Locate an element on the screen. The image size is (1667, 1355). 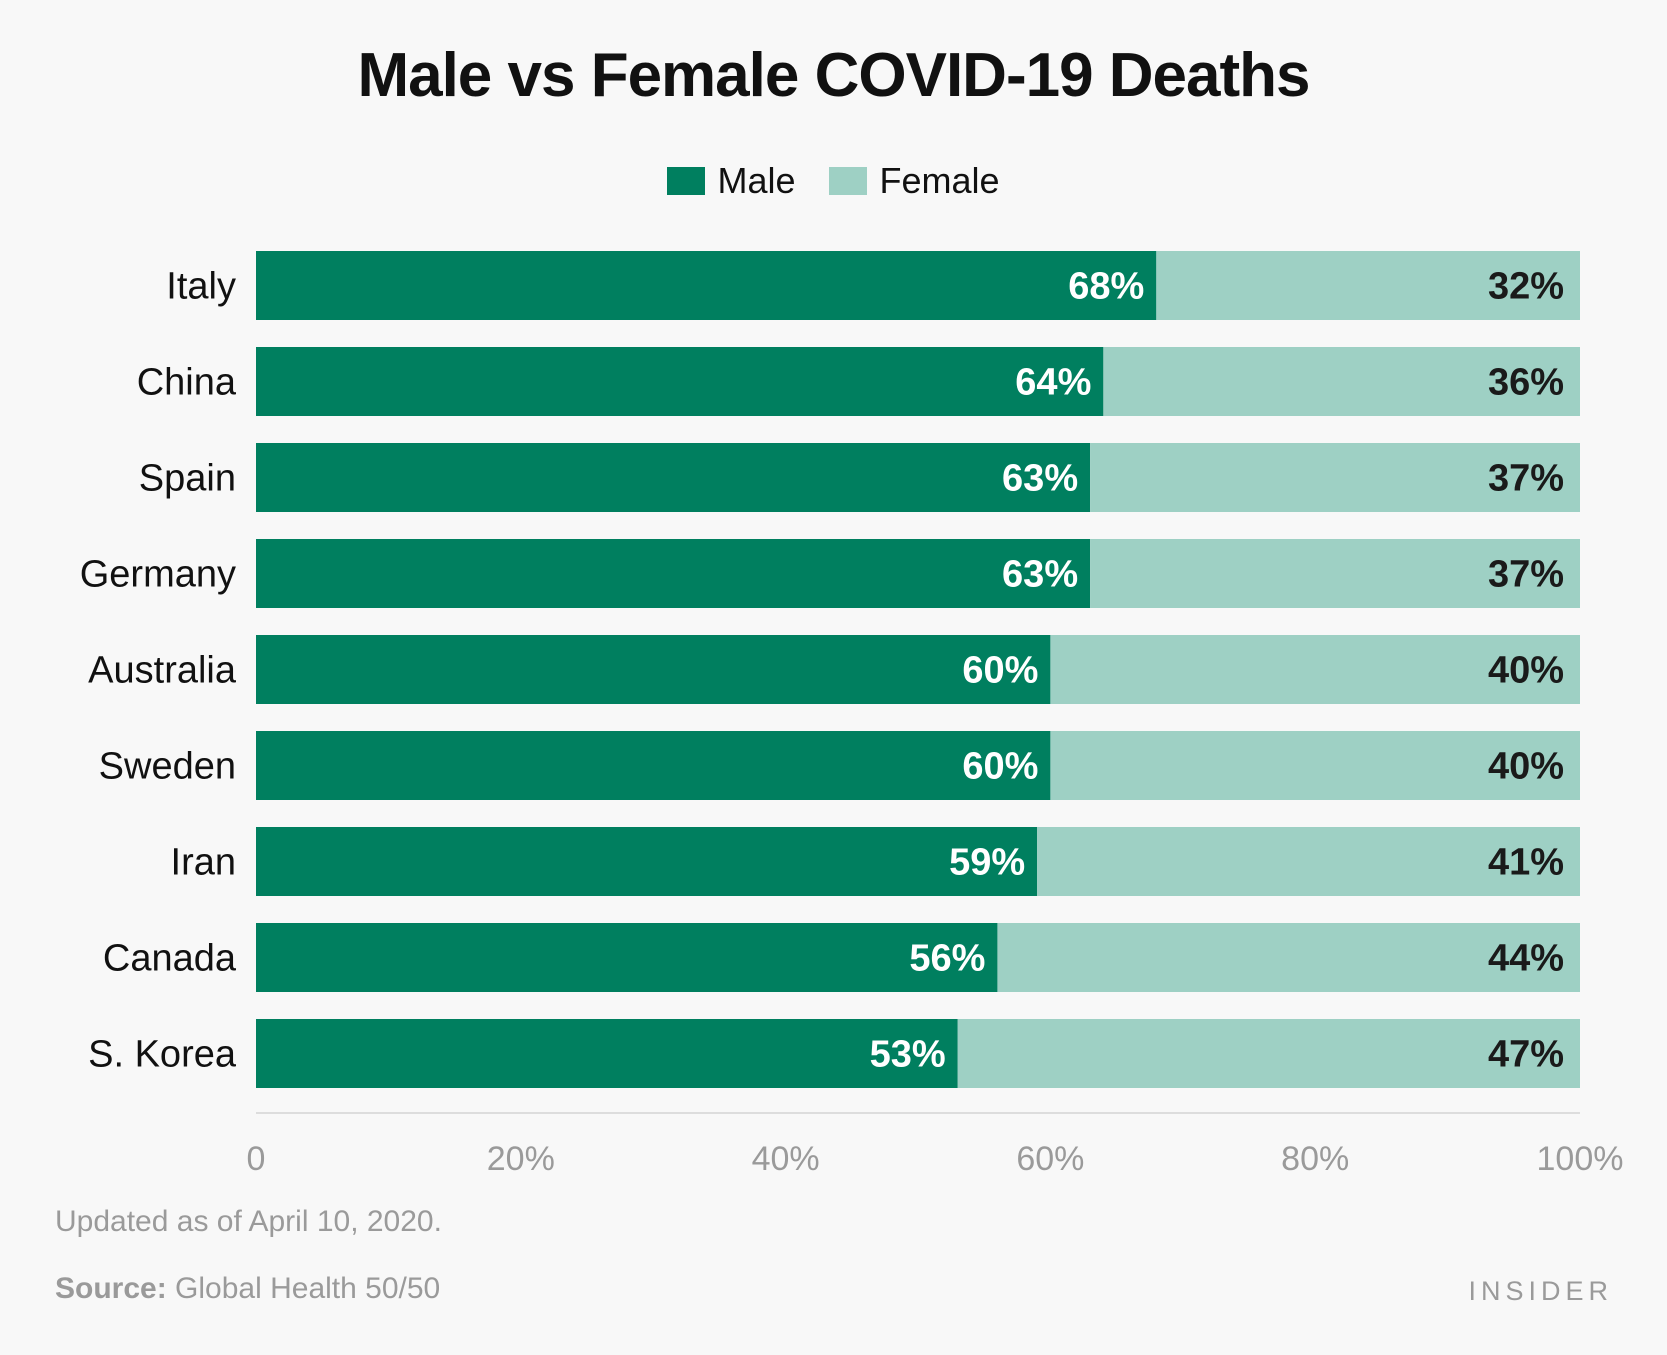
bar-female-iran is located at coordinates (1308, 861).